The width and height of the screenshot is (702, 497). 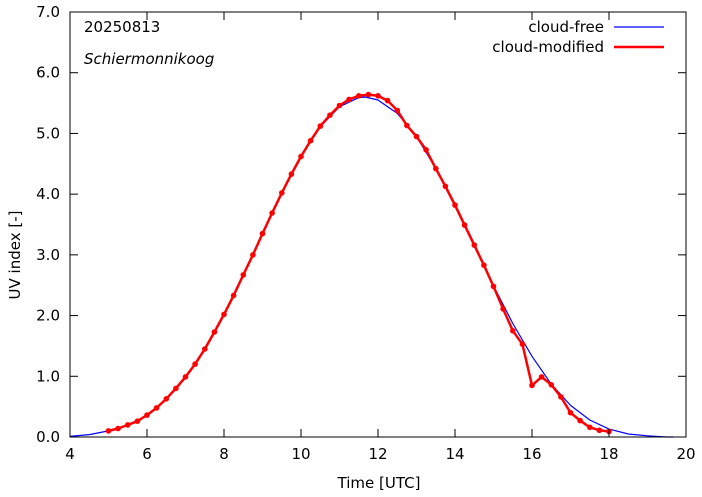 What do you see at coordinates (48, 194) in the screenshot?
I see `y-tick-label: 4.0` at bounding box center [48, 194].